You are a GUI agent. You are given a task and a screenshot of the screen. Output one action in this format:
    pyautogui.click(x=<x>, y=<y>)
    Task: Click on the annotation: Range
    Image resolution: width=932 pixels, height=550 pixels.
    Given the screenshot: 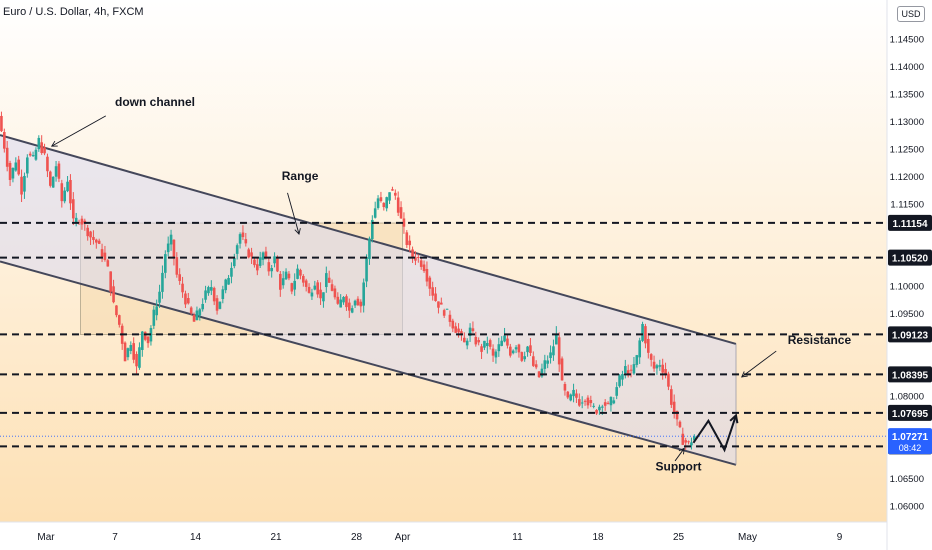 What is the action you would take?
    pyautogui.click(x=300, y=202)
    